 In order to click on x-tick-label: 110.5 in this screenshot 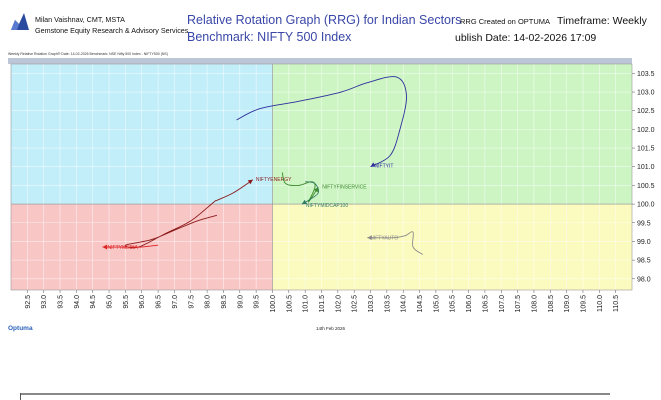, I will do `click(616, 303)`.